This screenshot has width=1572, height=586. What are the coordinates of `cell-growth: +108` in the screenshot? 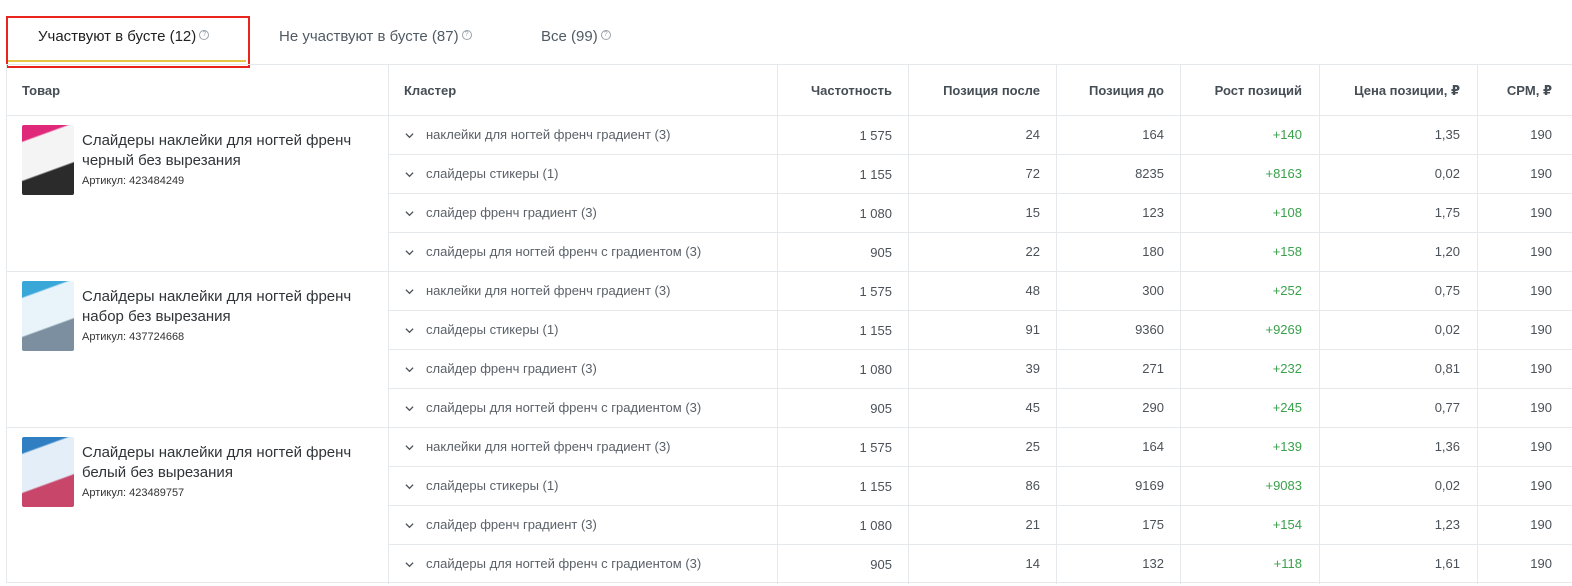 It's located at (1287, 212).